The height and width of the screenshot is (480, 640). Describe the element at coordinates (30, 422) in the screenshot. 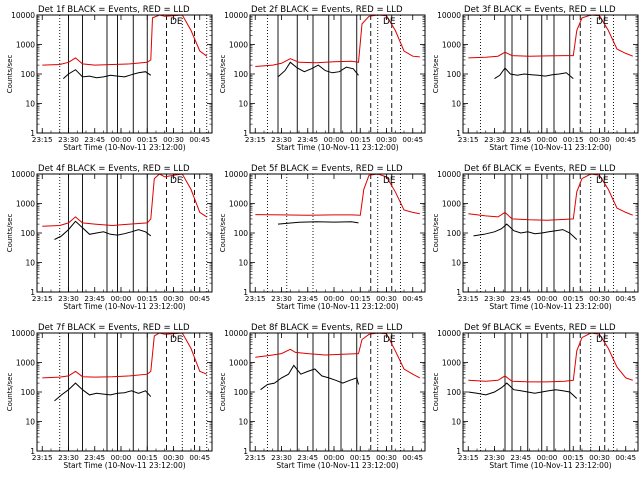

I see `y-tick-label: 10` at that location.